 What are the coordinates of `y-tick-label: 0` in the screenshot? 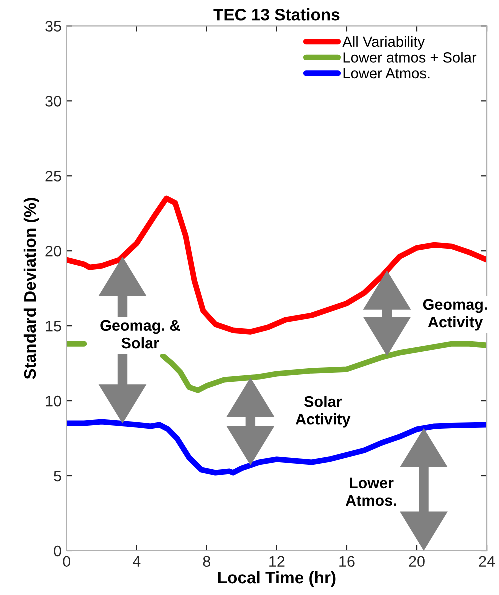 It's located at (58, 551).